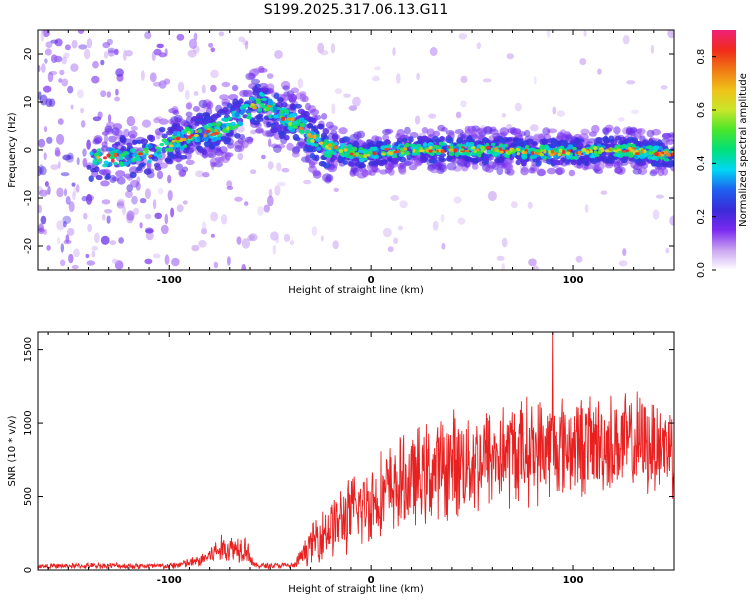 The image size is (750, 600). What do you see at coordinates (724, 150) in the screenshot?
I see `colorbar-gradient` at bounding box center [724, 150].